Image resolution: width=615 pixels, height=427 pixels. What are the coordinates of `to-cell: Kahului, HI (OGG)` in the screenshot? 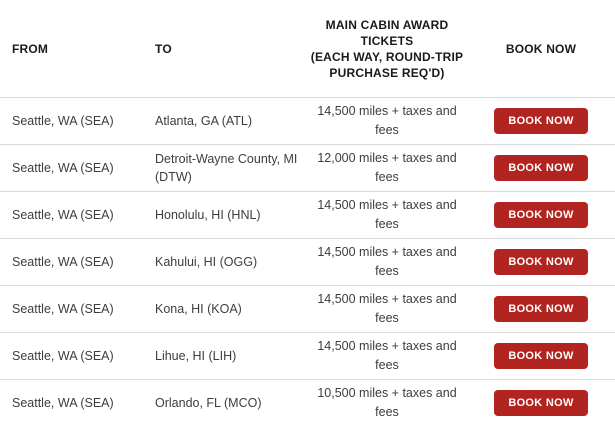 It's located at (206, 262).